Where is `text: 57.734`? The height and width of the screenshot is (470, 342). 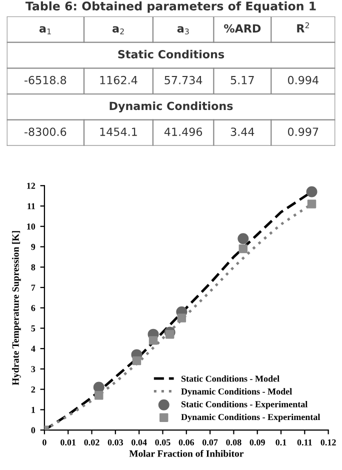
text: 57.734 is located at coordinates (183, 80).